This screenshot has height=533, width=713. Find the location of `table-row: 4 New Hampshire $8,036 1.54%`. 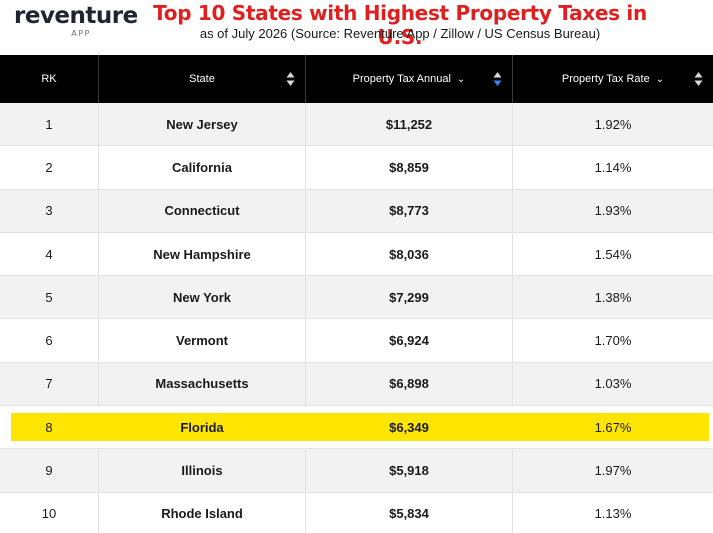

table-row: 4 New Hampshire $8,036 1.54% is located at coordinates (356, 254).